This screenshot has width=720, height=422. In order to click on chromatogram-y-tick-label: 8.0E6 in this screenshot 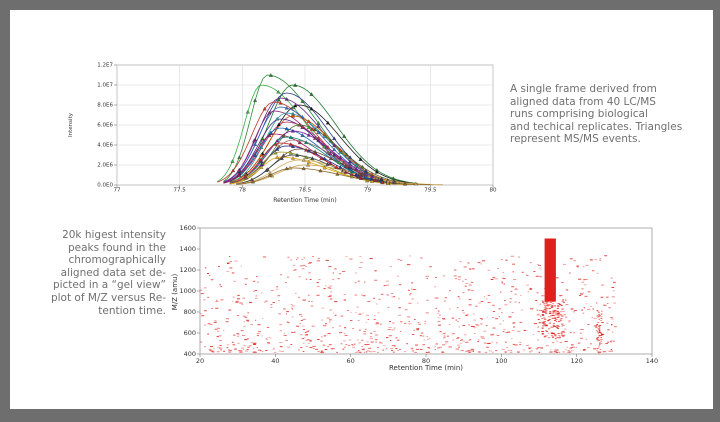, I will do `click(105, 106)`.